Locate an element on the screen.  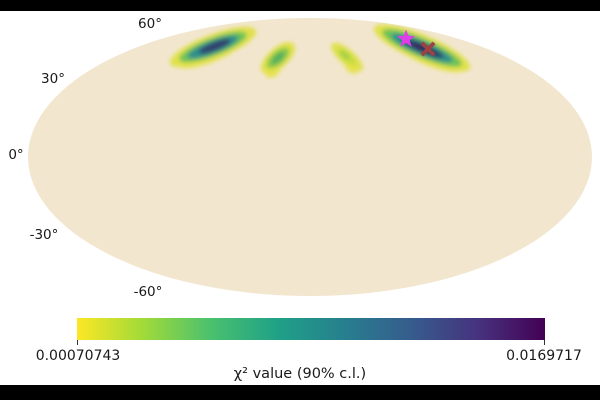
lat-label-minus-30: -30° is located at coordinates (44, 235).